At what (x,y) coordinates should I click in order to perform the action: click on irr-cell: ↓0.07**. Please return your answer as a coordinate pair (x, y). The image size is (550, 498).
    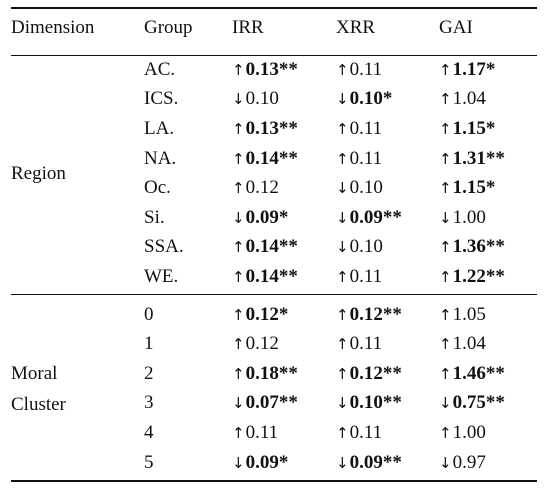
    Looking at the image, I should click on (284, 404).